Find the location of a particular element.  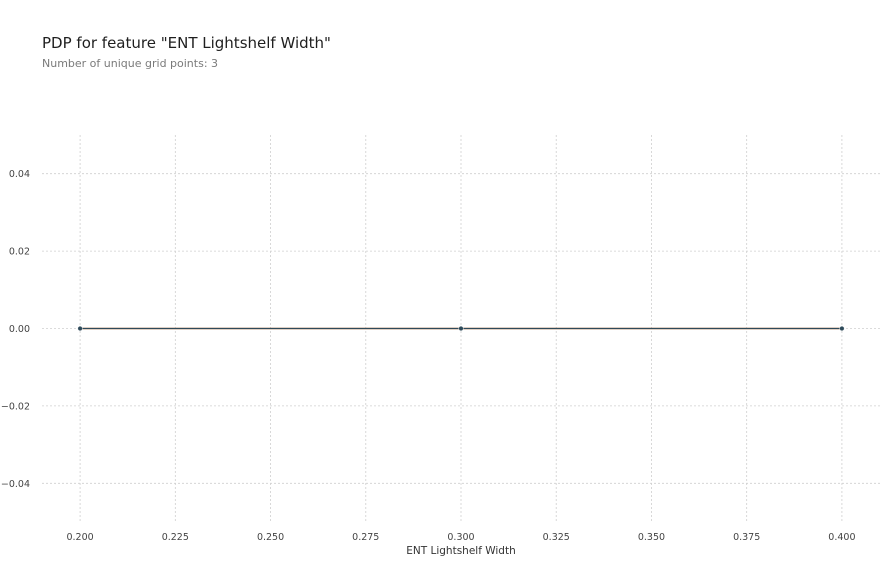

x-tick-label: 0.350 is located at coordinates (651, 537).